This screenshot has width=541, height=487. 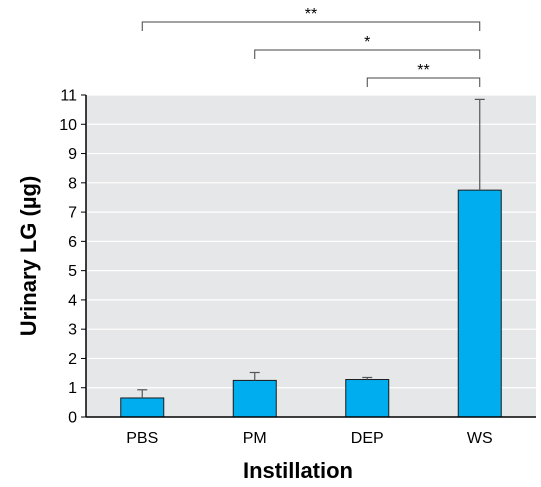 What do you see at coordinates (72, 213) in the screenshot?
I see `y-tick-label: 7` at bounding box center [72, 213].